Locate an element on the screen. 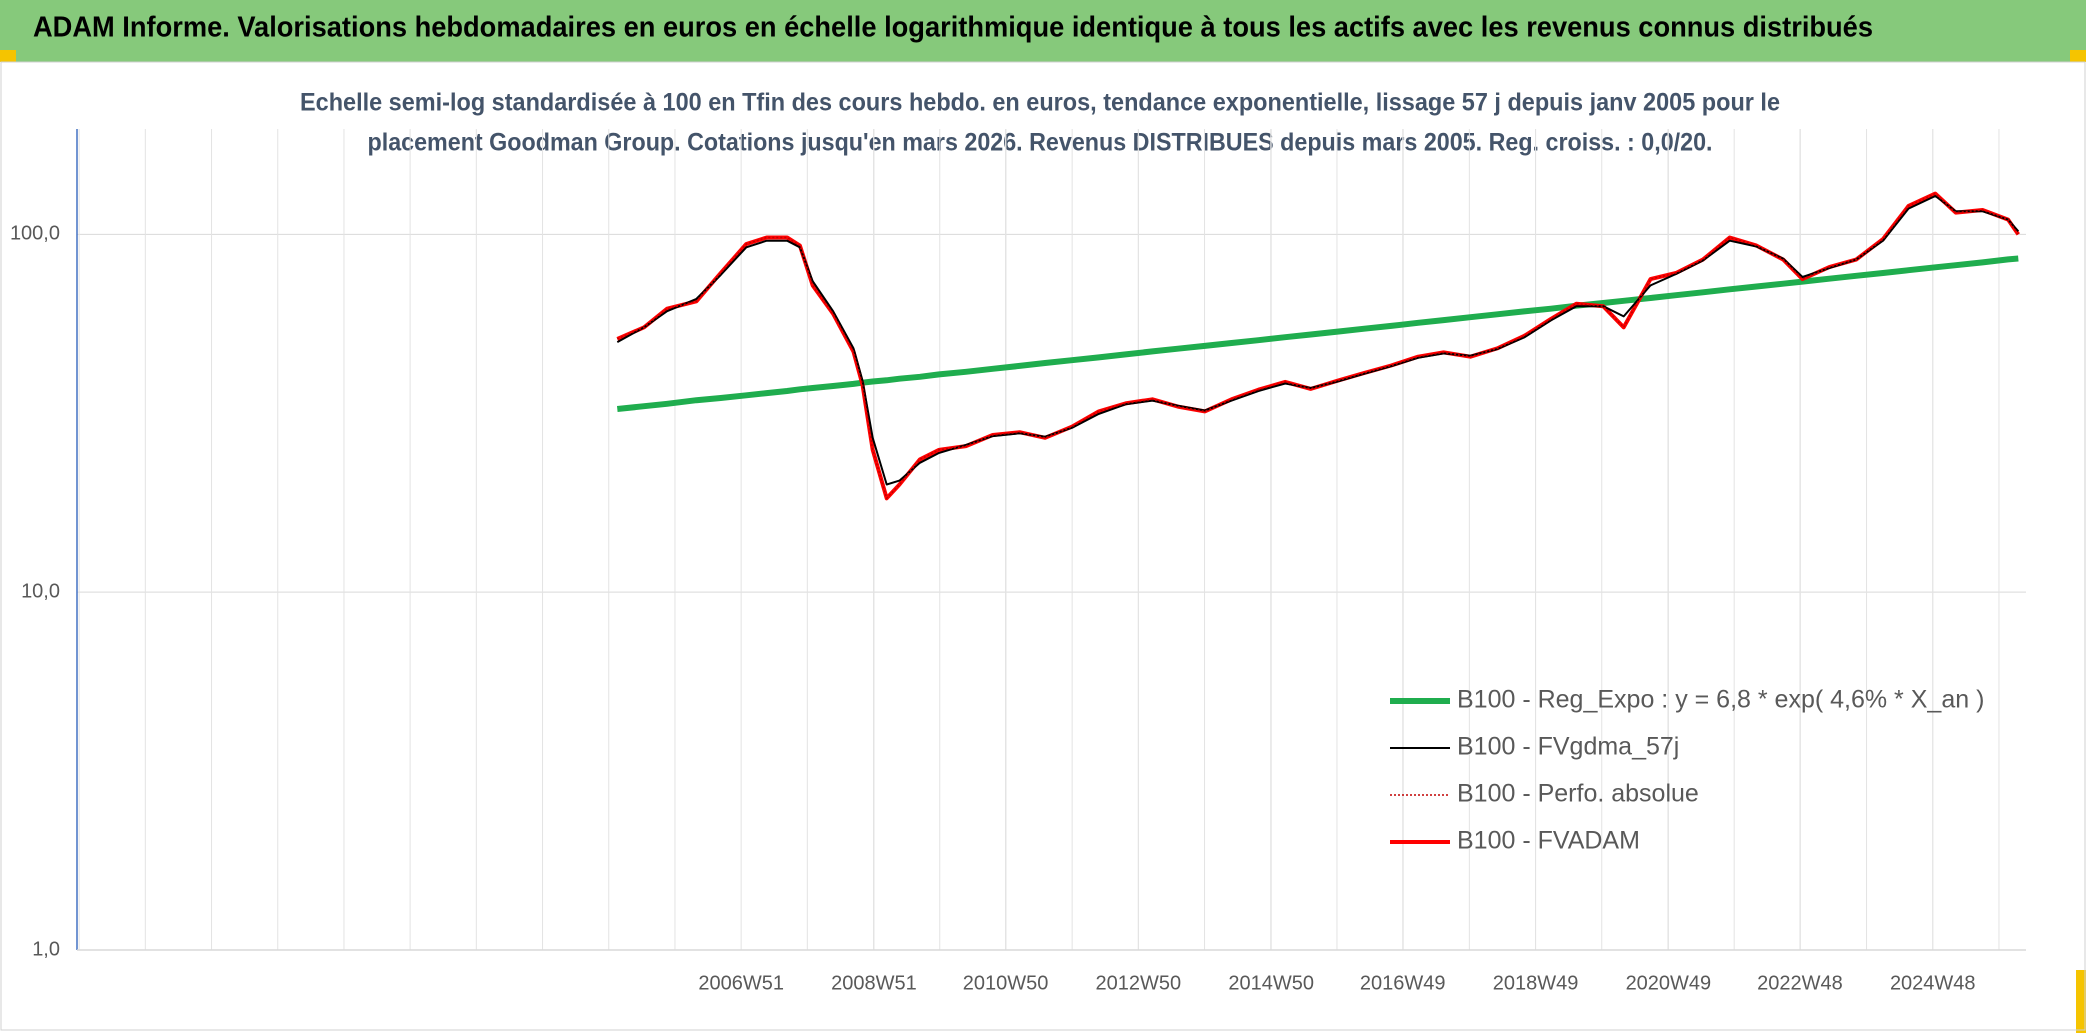 The image size is (2086, 1033). legend-label: B100 - FVgdma_57j is located at coordinates (1568, 747).